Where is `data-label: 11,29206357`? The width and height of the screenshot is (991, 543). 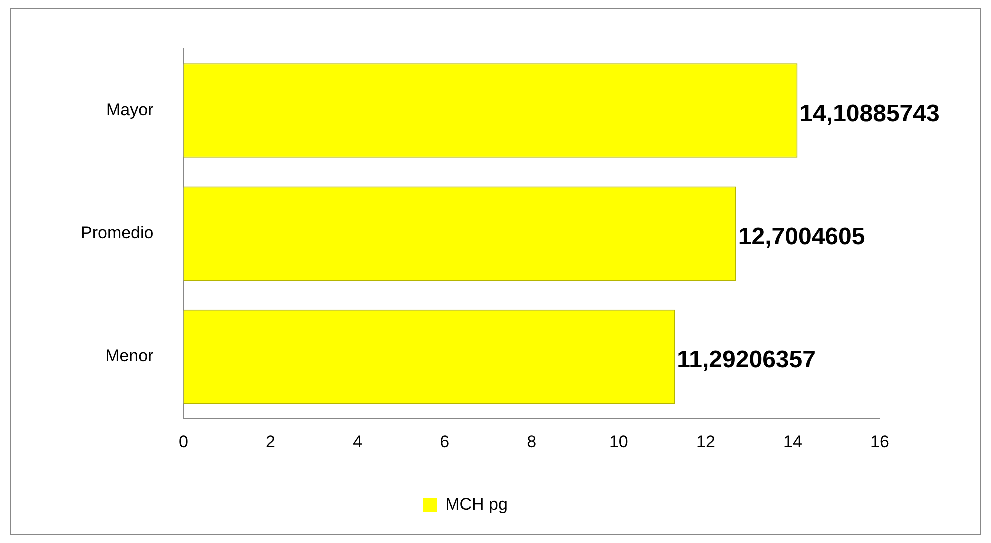 data-label: 11,29206357 is located at coordinates (746, 360).